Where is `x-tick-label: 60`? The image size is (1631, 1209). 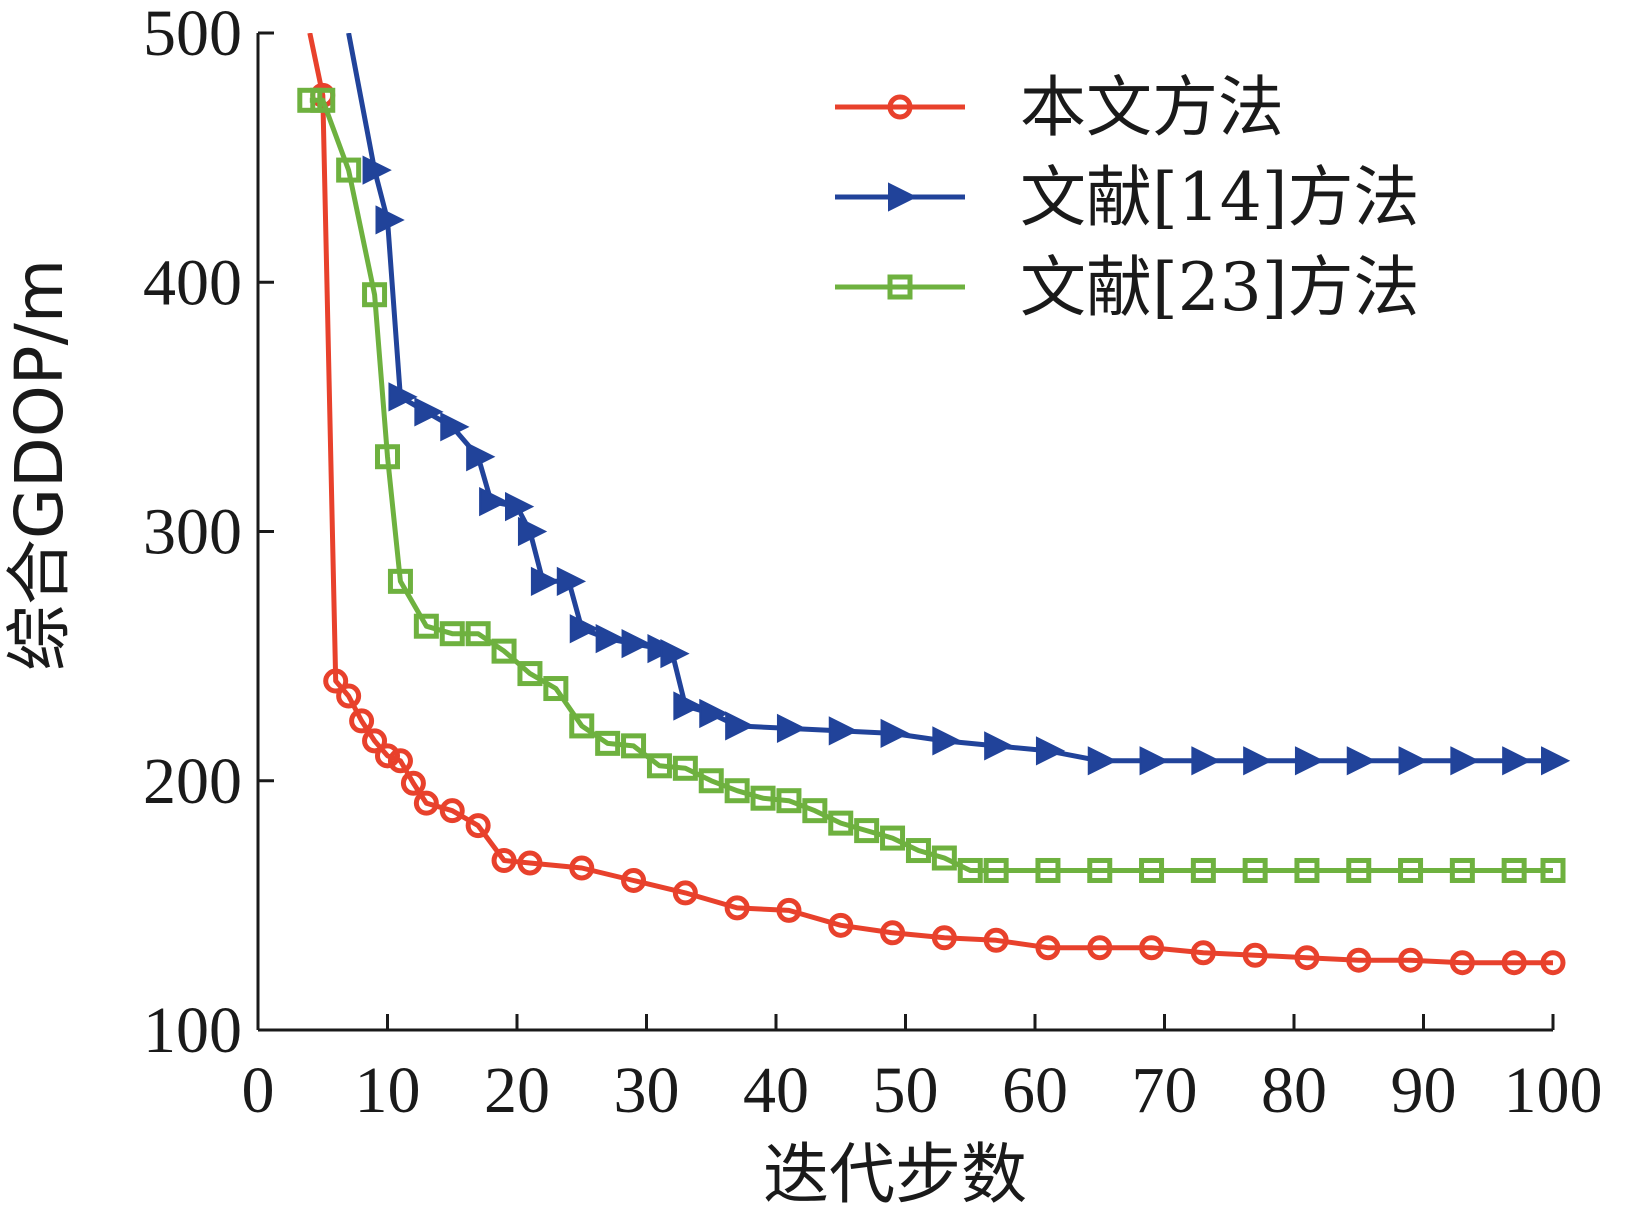
x-tick-label: 60 is located at coordinates (1035, 1090).